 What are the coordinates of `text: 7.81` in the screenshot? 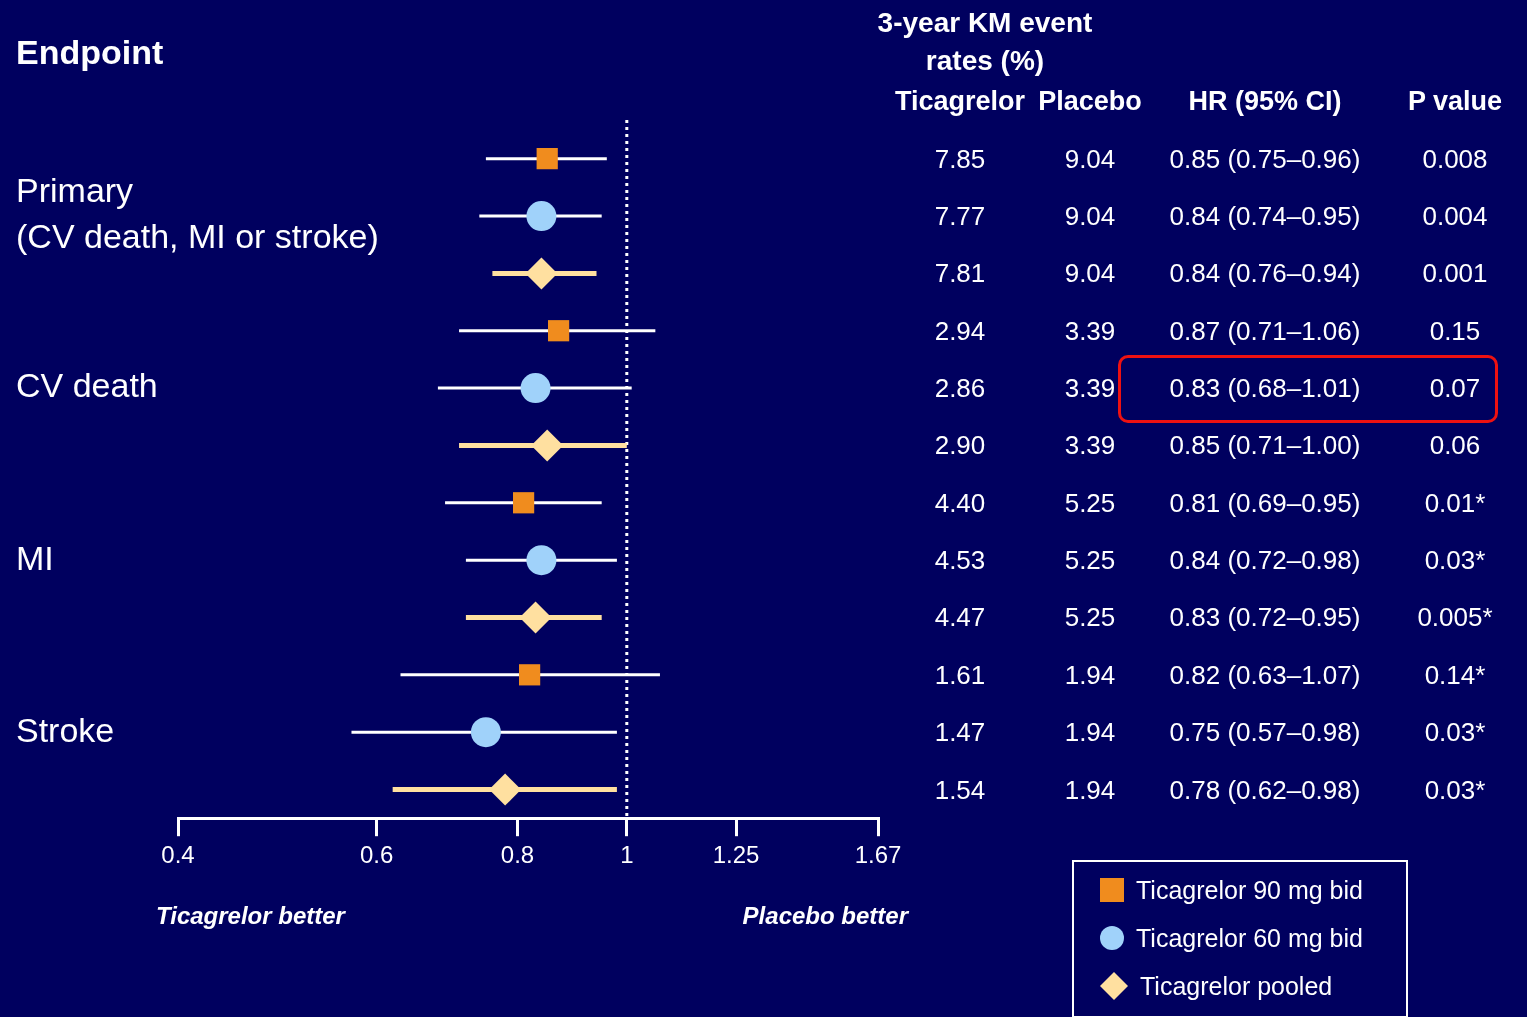 It's located at (960, 273).